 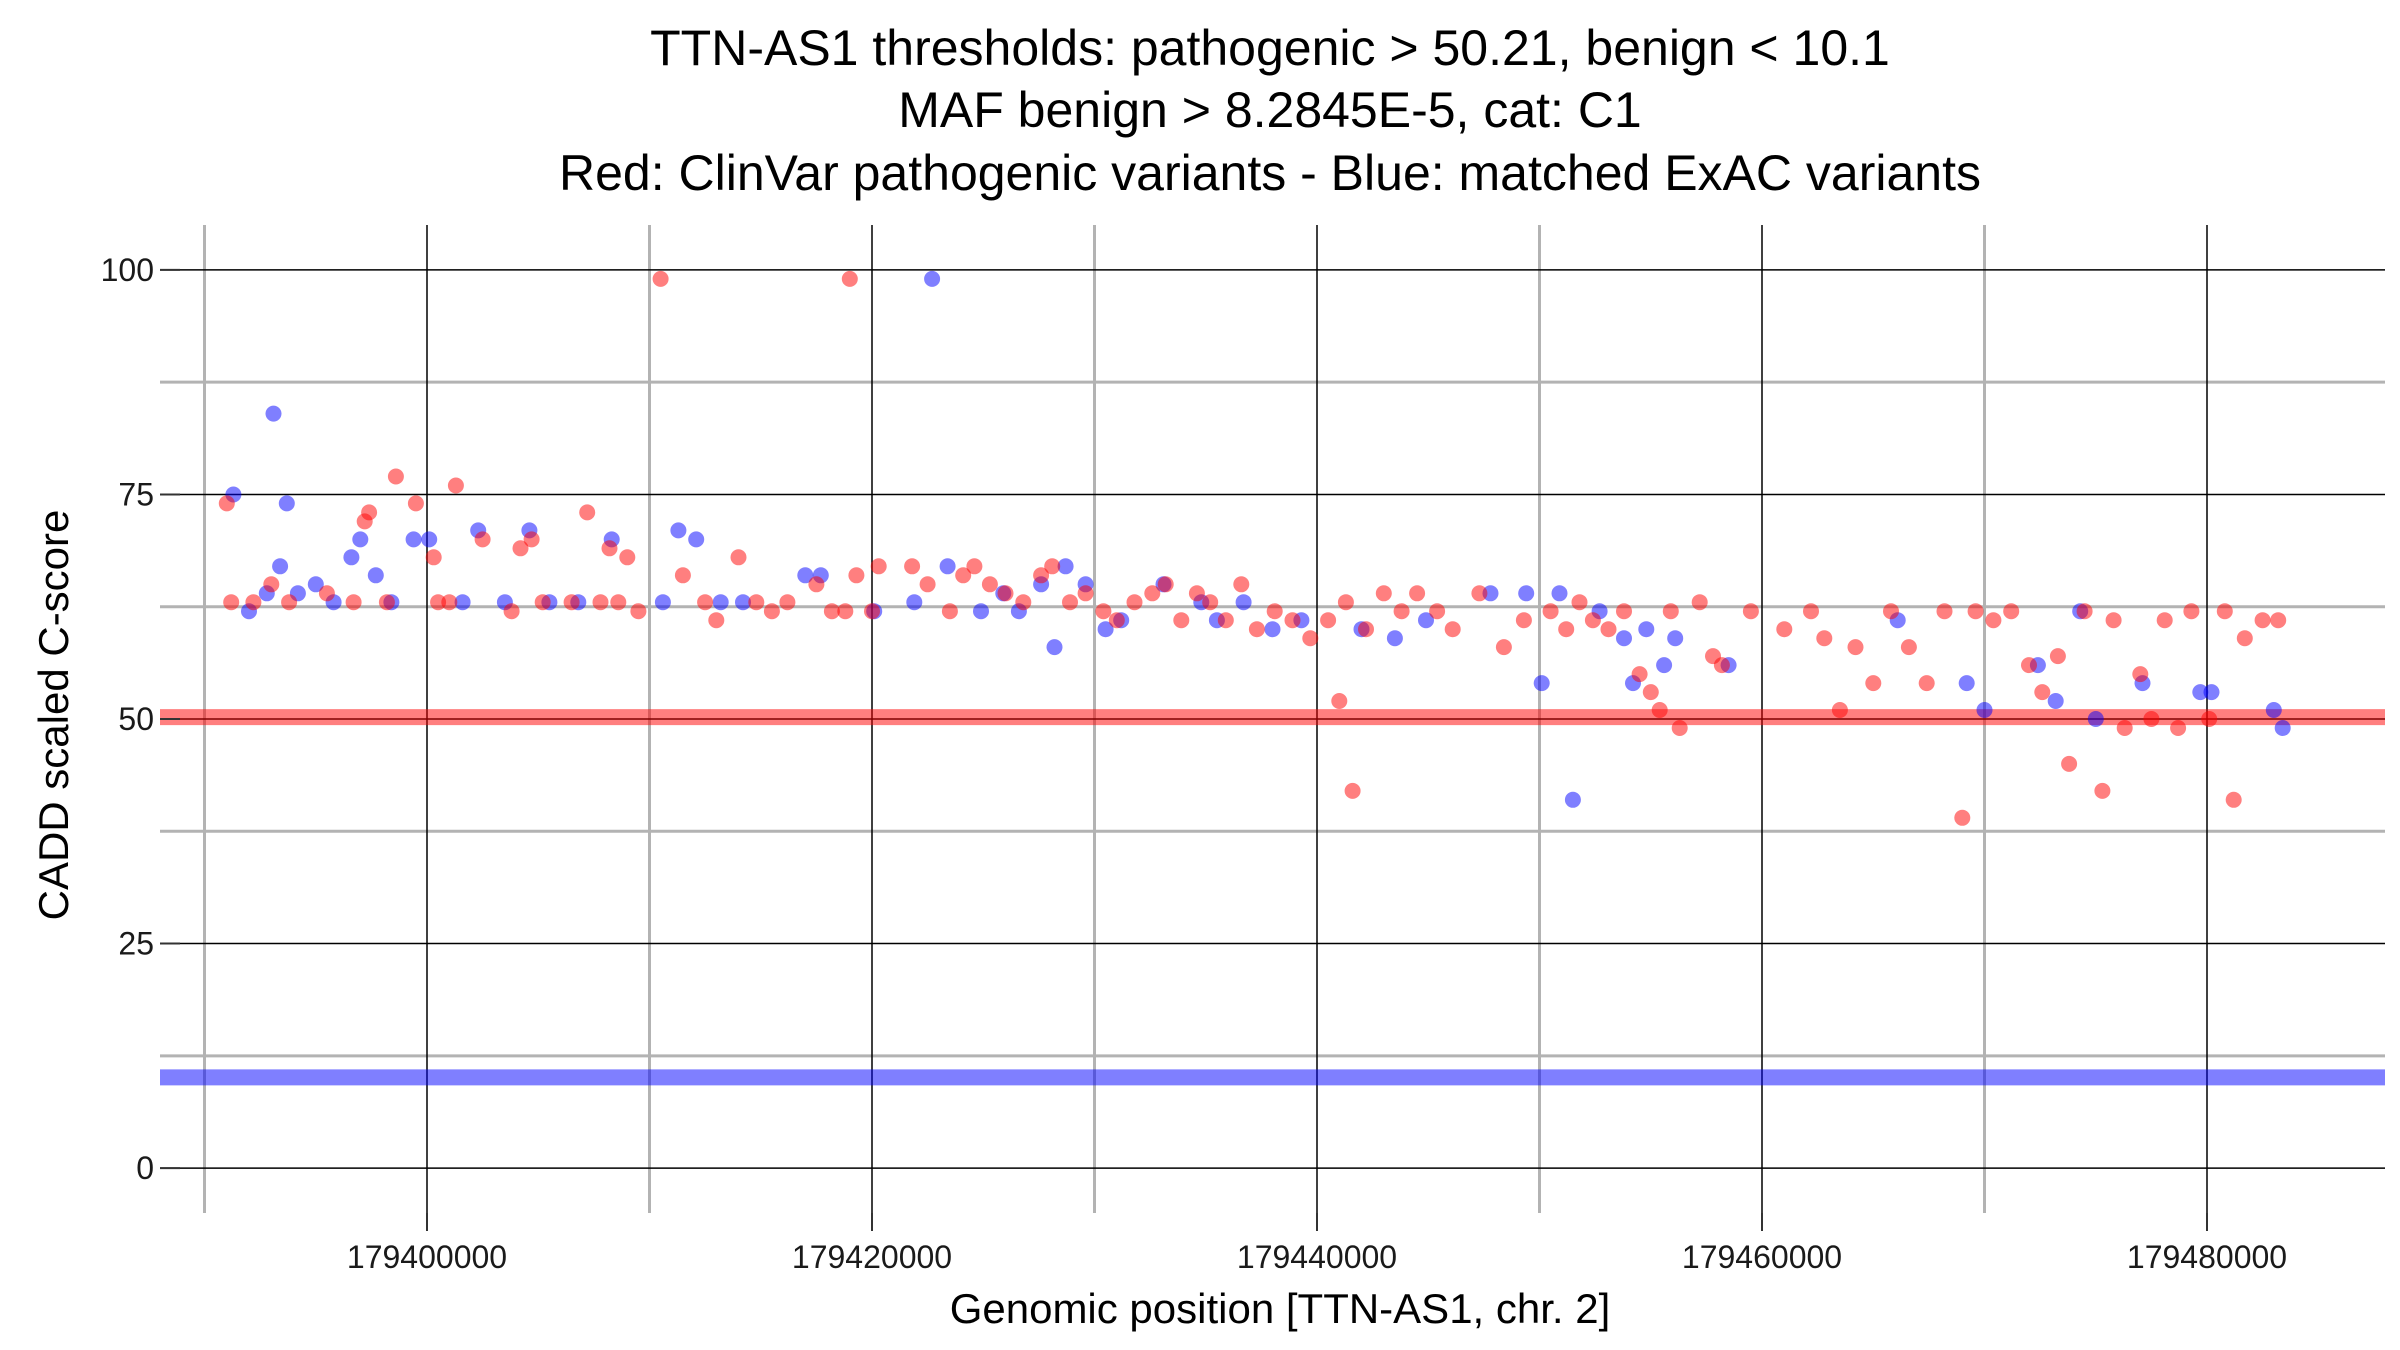 I want to click on x-tick-label: 179400000, so click(x=427, y=1257).